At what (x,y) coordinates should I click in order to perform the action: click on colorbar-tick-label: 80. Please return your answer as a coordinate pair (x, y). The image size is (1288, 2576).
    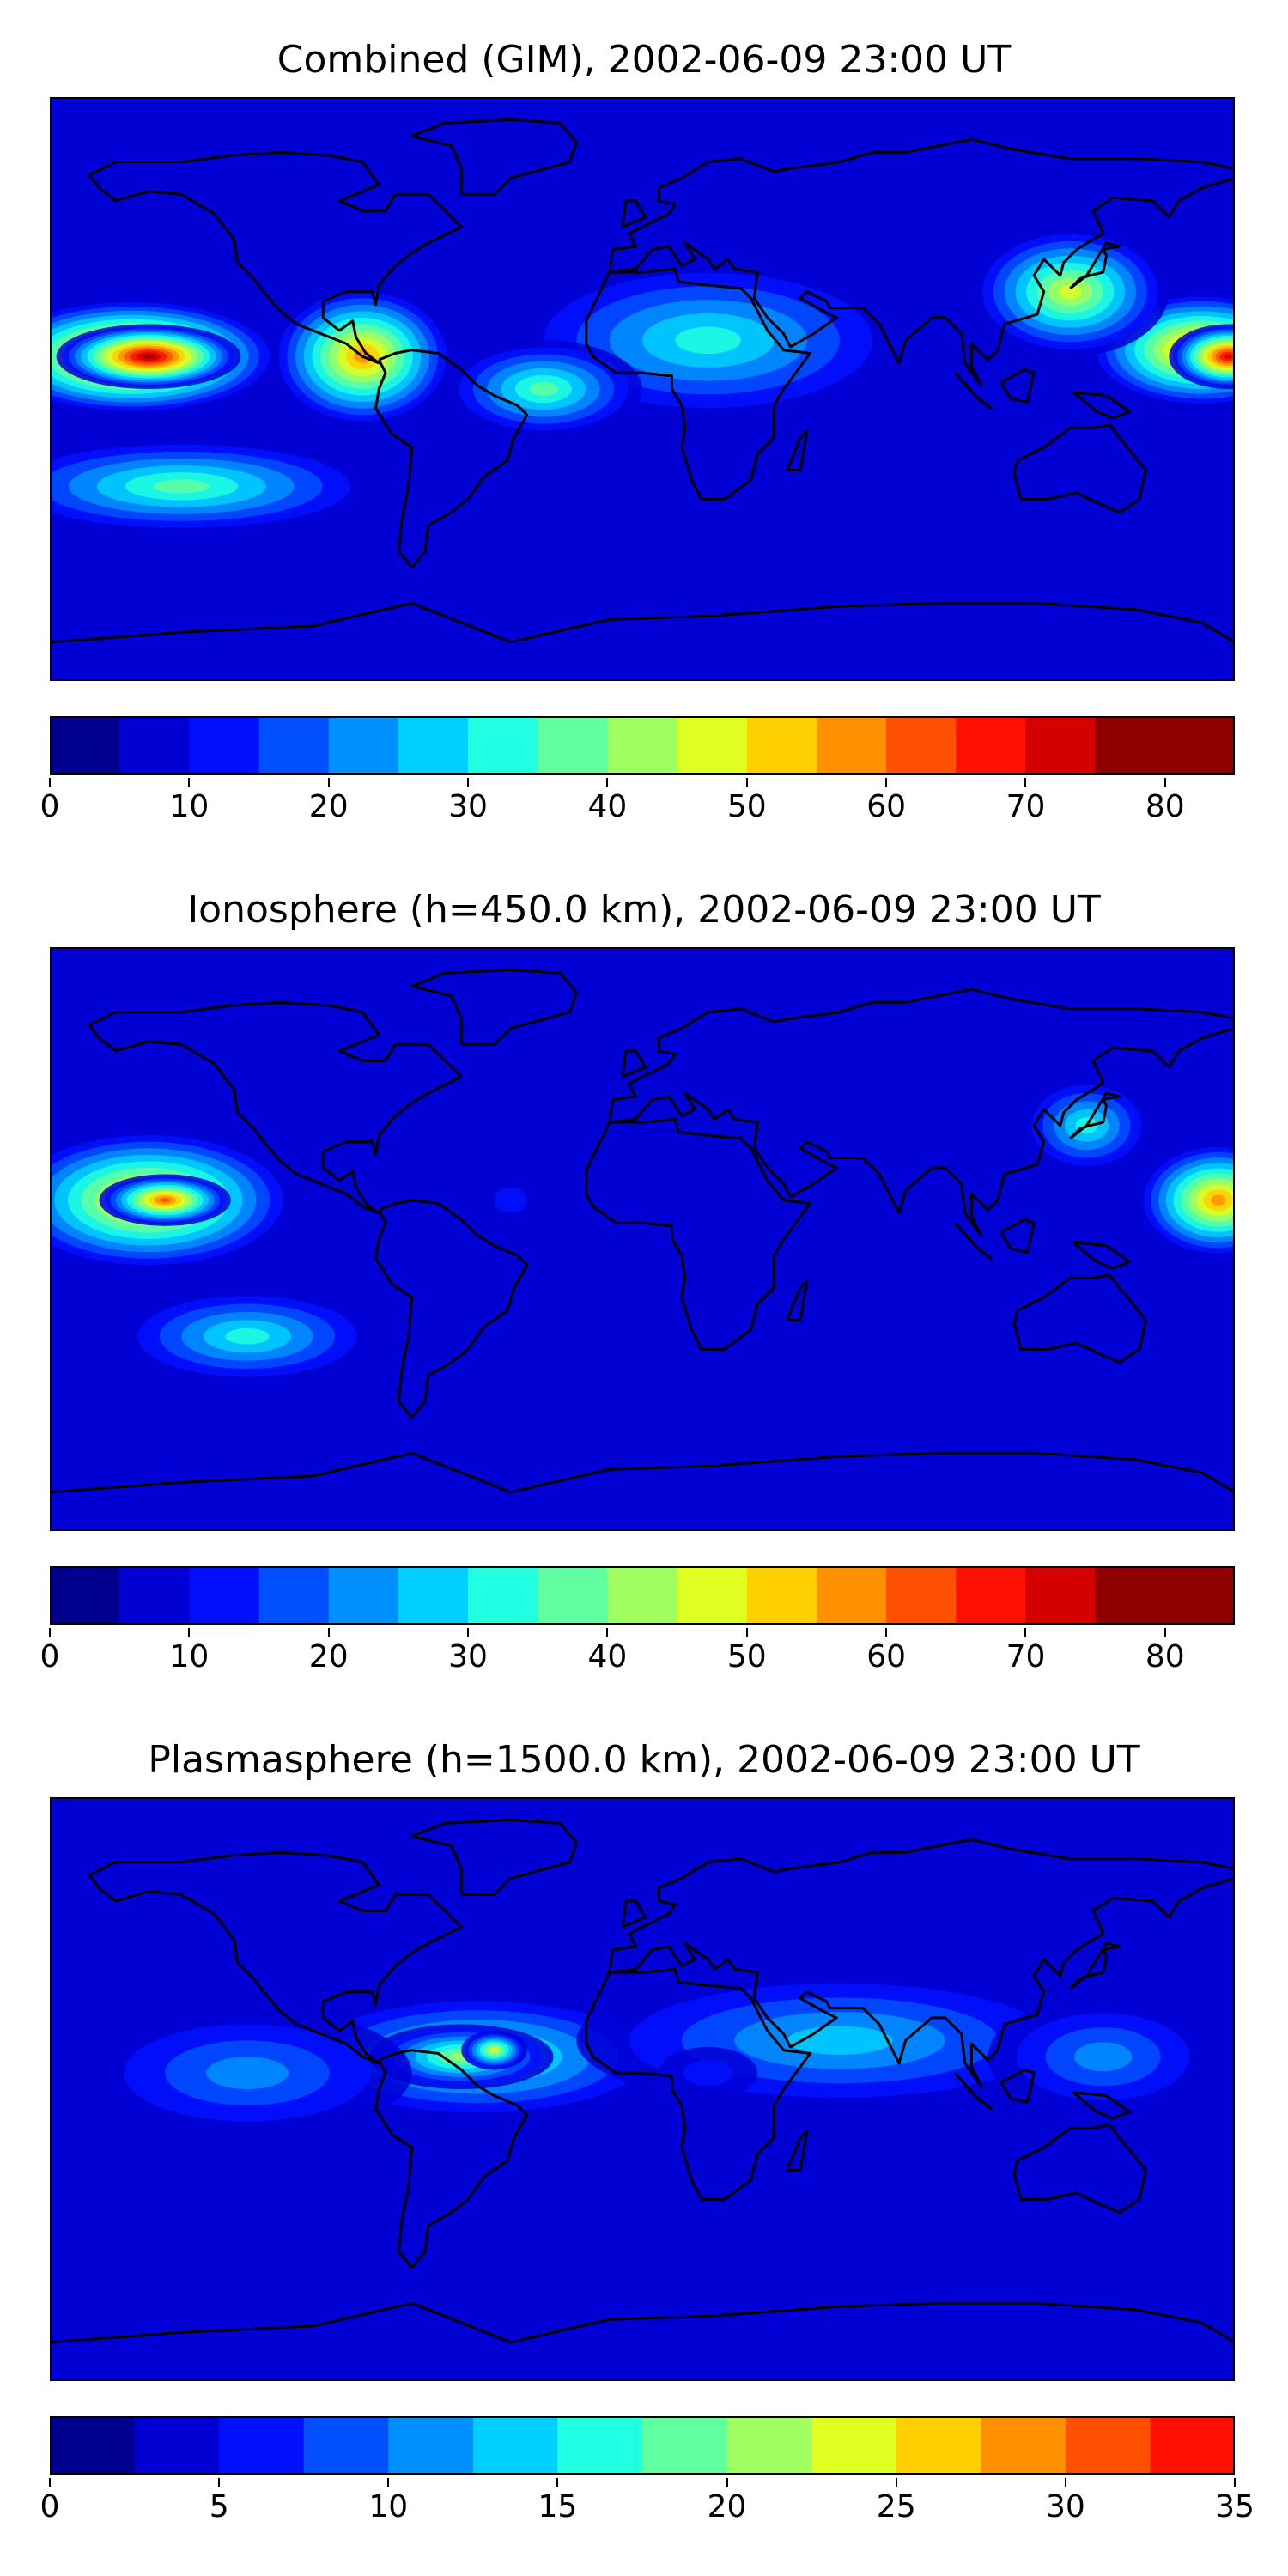
    Looking at the image, I should click on (1165, 806).